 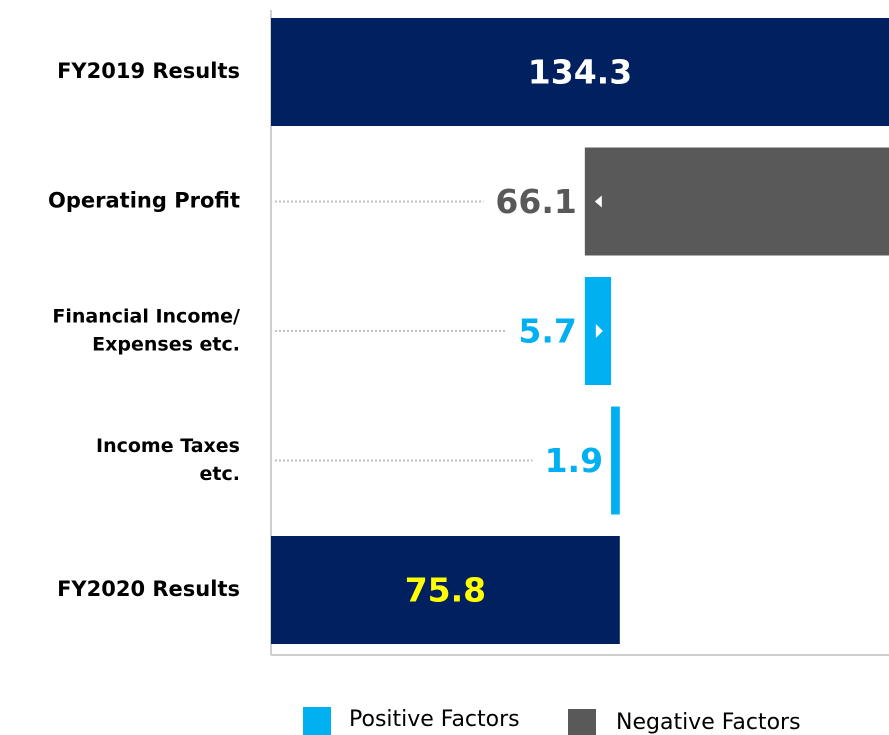 What do you see at coordinates (148, 71) in the screenshot?
I see `category-label: FY2019 Results` at bounding box center [148, 71].